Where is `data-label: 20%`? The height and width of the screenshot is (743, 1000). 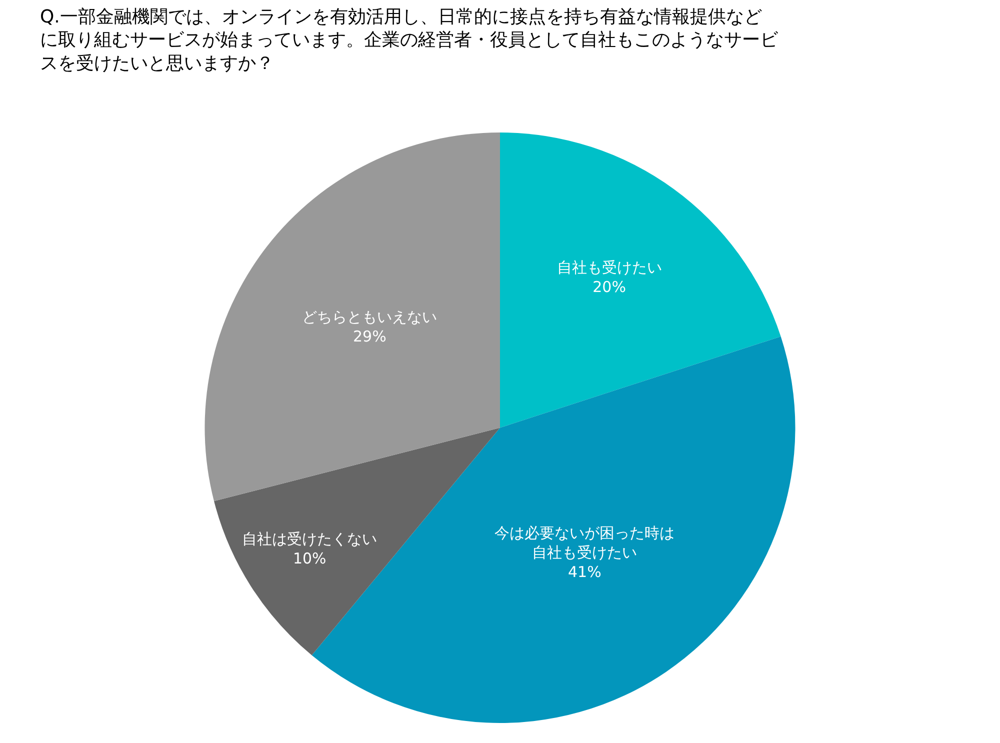
data-label: 20% is located at coordinates (609, 287).